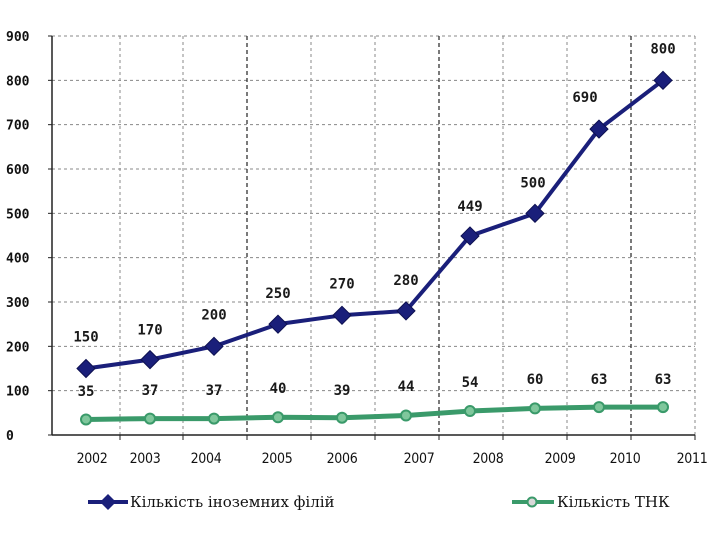 The height and width of the screenshot is (540, 720). Describe the element at coordinates (108, 502) in the screenshot. I see `legend-marker-diamond` at that location.